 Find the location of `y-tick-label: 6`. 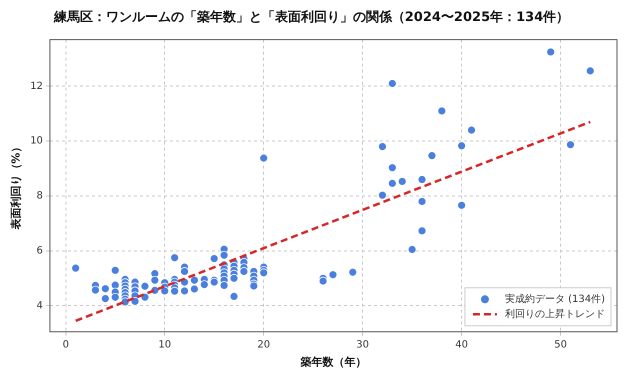

y-tick-label: 6 is located at coordinates (39, 250).